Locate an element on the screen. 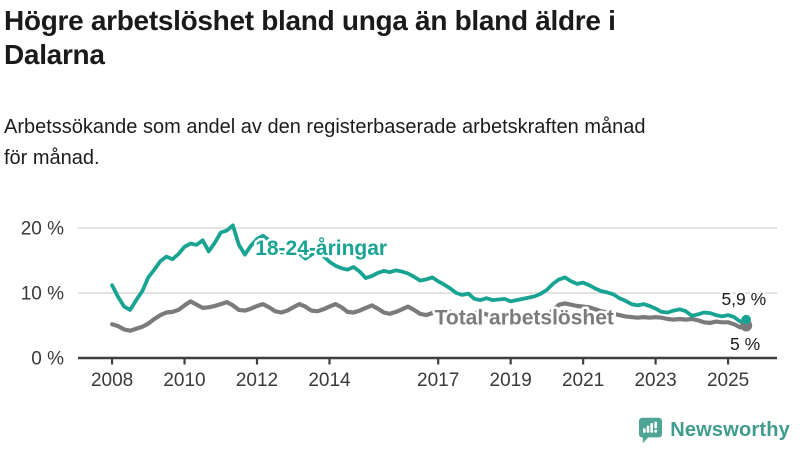  exclamation-dot is located at coordinates (656, 431).